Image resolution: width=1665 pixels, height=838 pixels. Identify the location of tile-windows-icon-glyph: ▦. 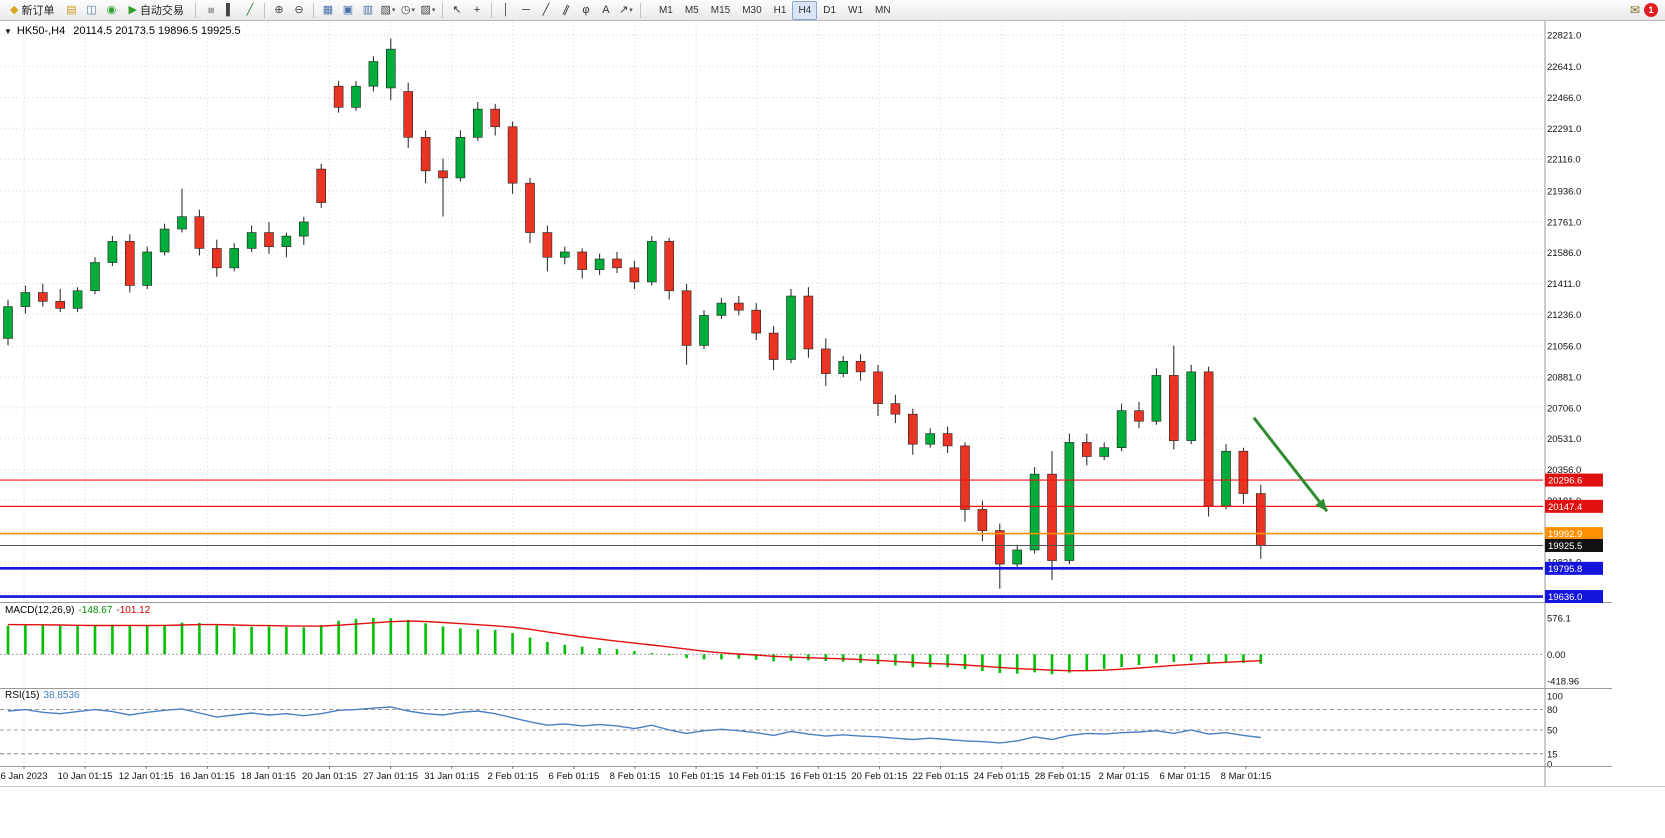
(328, 9).